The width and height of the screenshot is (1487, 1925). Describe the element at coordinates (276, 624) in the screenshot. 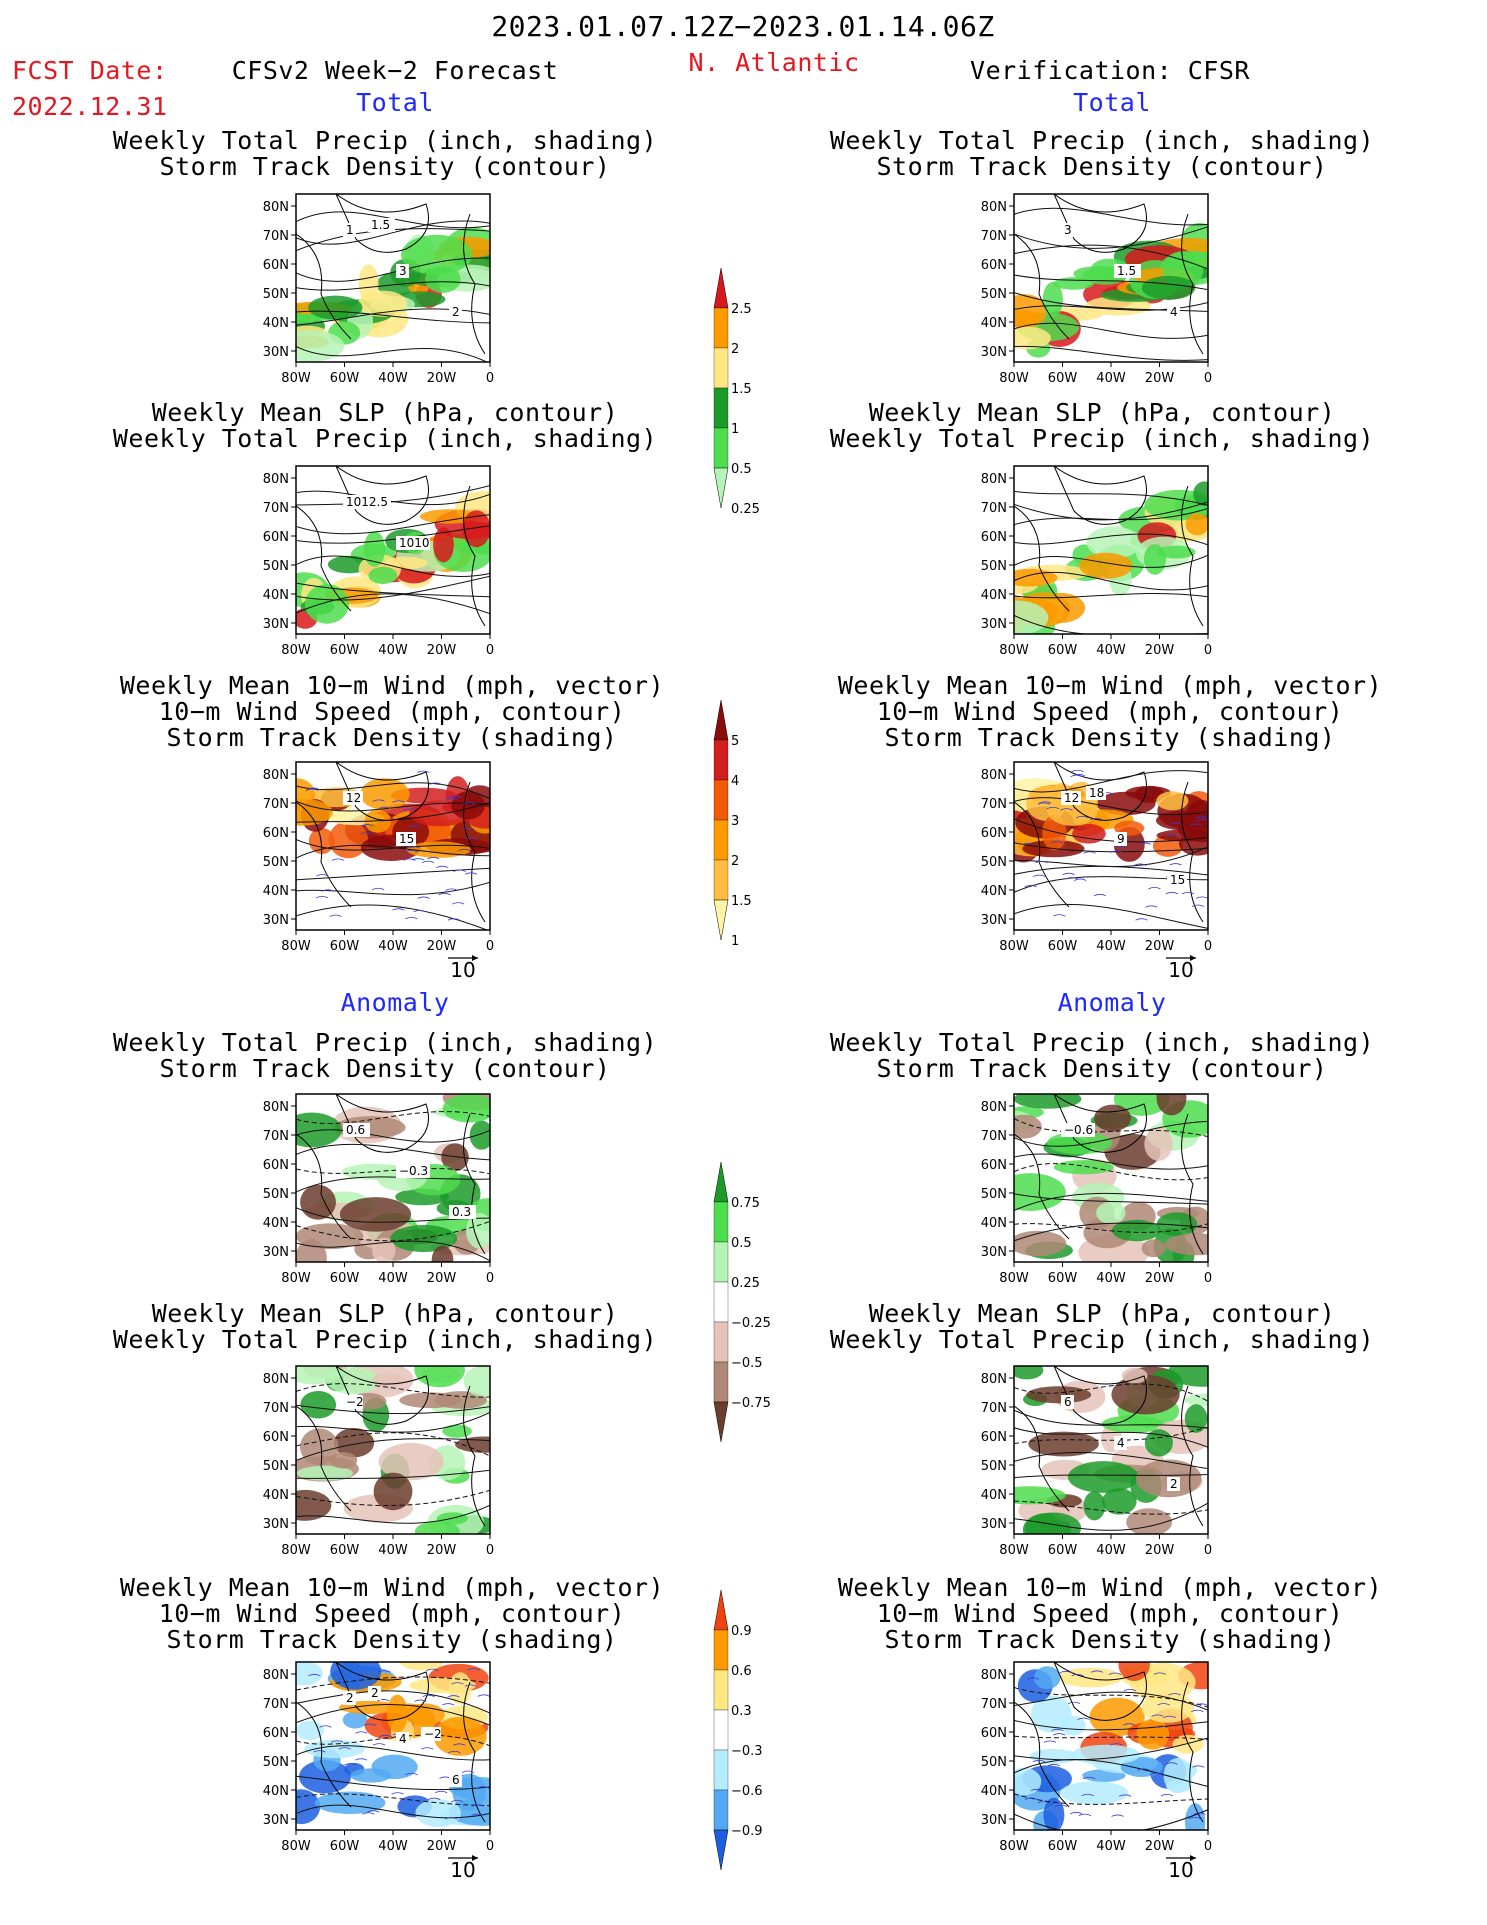

I see `lat-tick-label: 30N` at that location.